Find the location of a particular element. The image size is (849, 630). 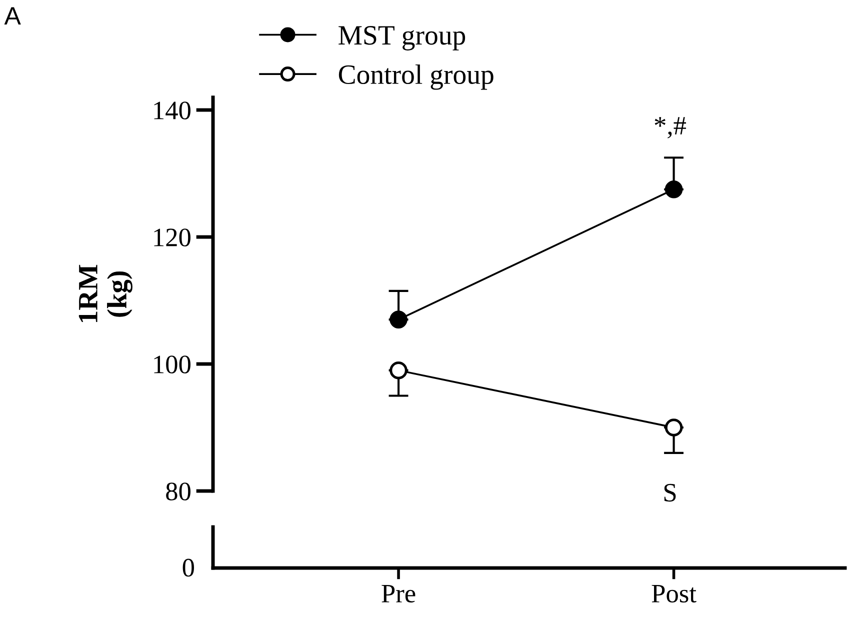

y-tick-label: 140 is located at coordinates (172, 111).